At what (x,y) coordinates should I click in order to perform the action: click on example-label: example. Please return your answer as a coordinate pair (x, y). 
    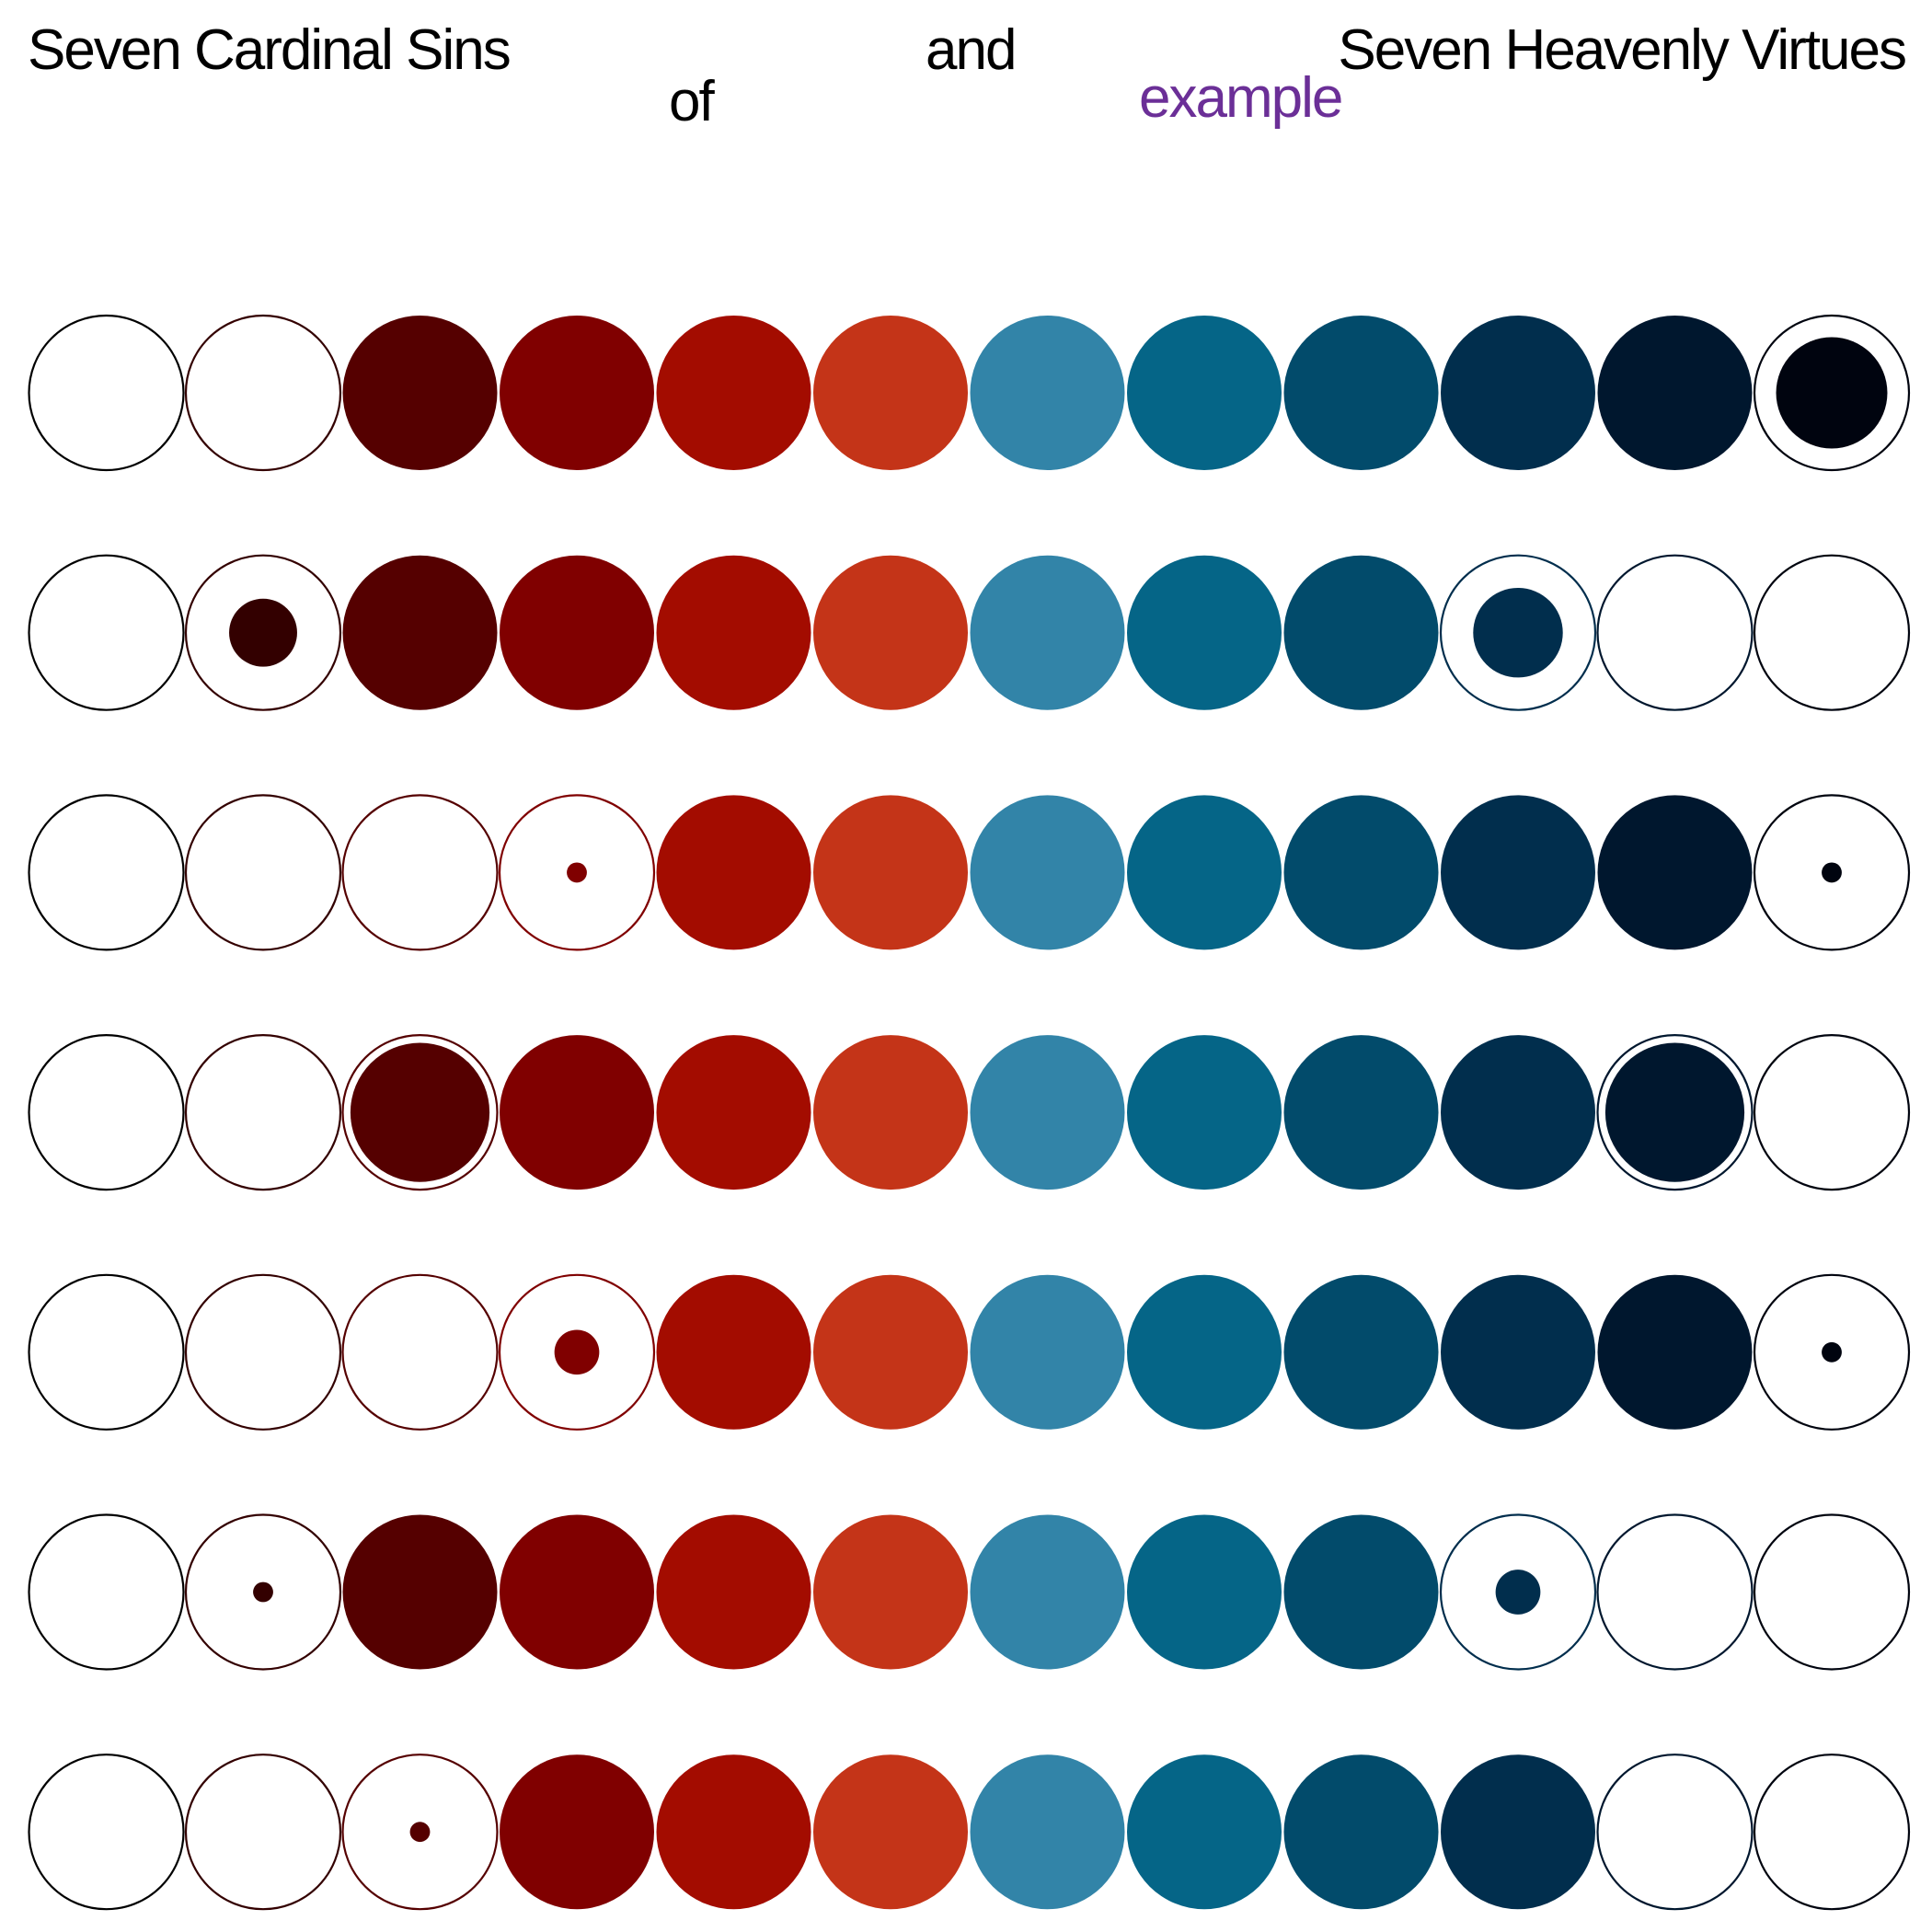
    Looking at the image, I should click on (1241, 98).